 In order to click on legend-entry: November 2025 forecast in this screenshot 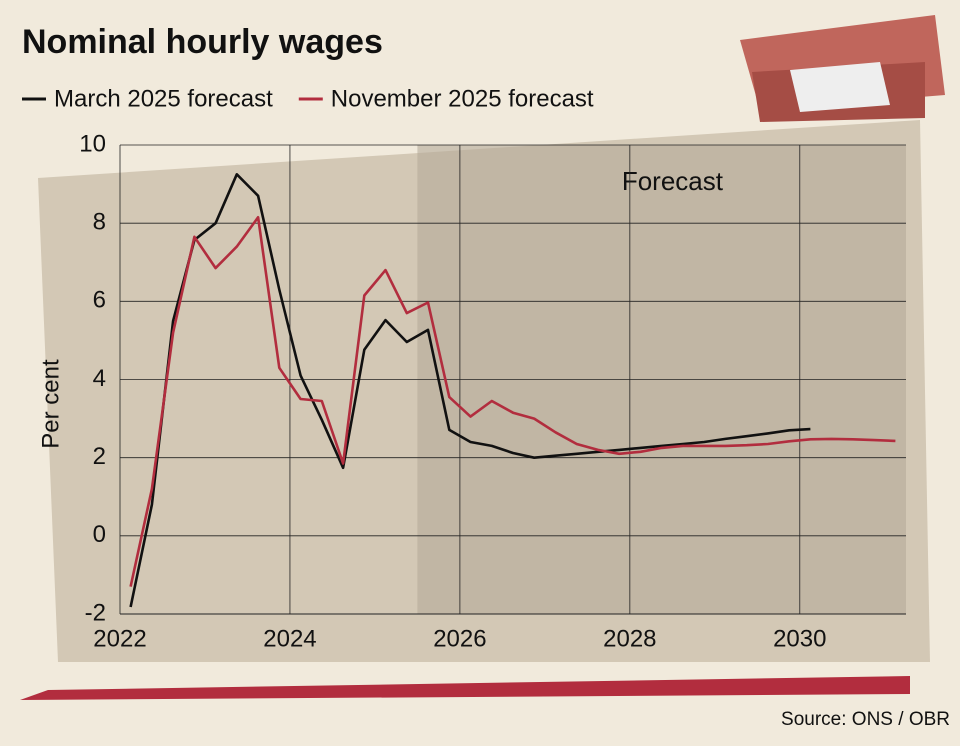, I will do `click(462, 98)`.